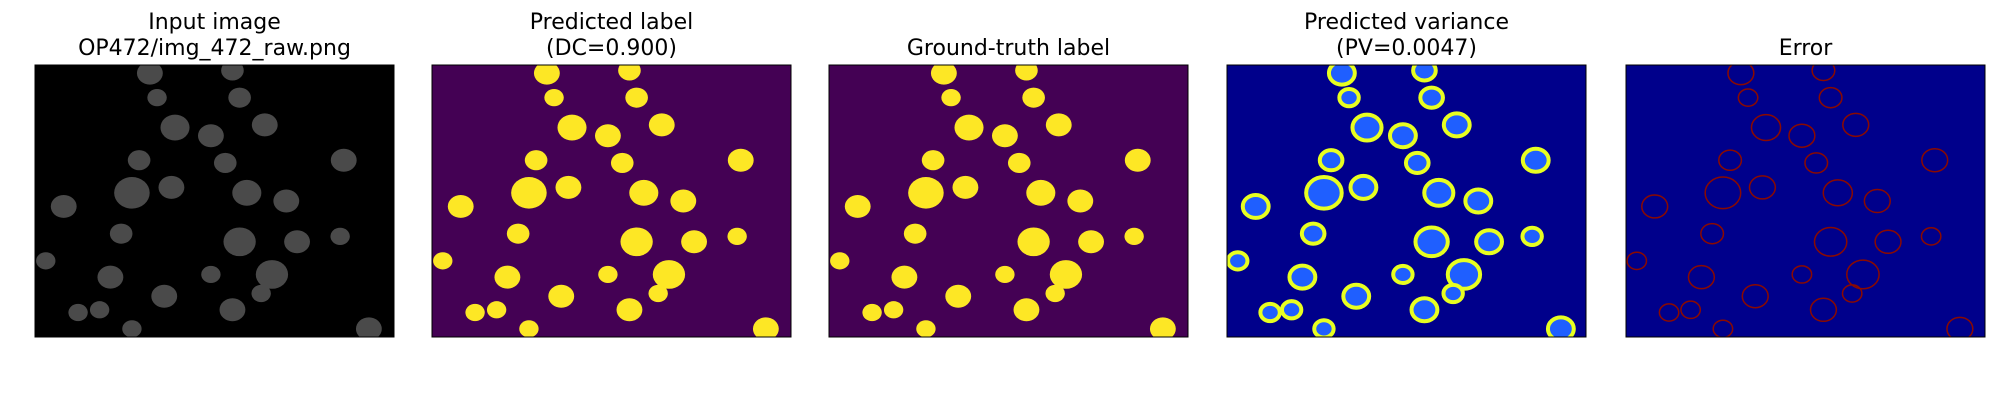  Describe the element at coordinates (1406, 22) in the screenshot. I see `panel-title: Predicted variance` at that location.